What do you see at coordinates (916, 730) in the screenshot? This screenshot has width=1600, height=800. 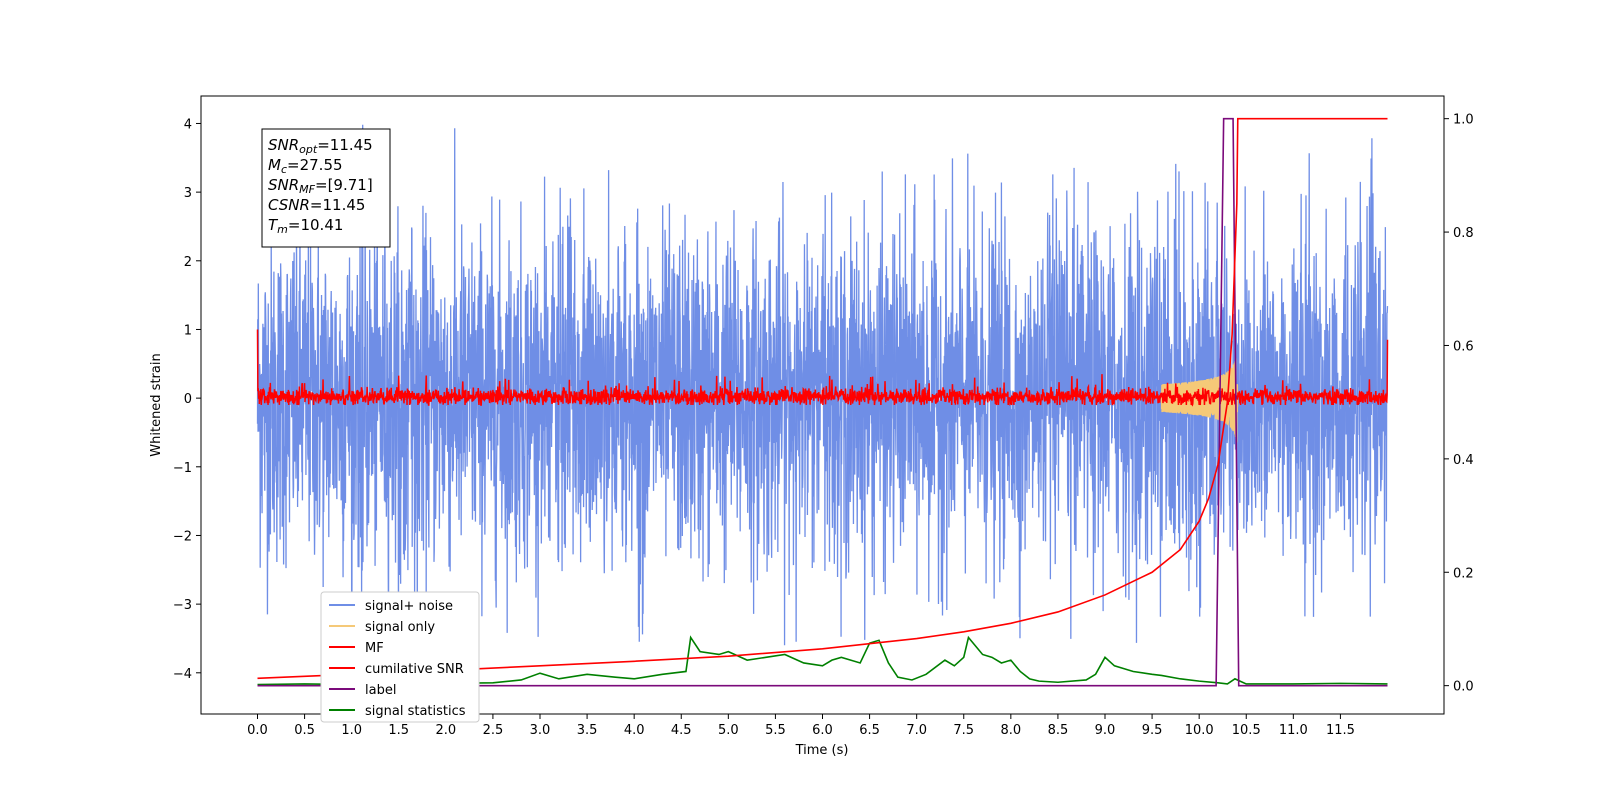 I see `x-tick-label: 7.0` at bounding box center [916, 730].